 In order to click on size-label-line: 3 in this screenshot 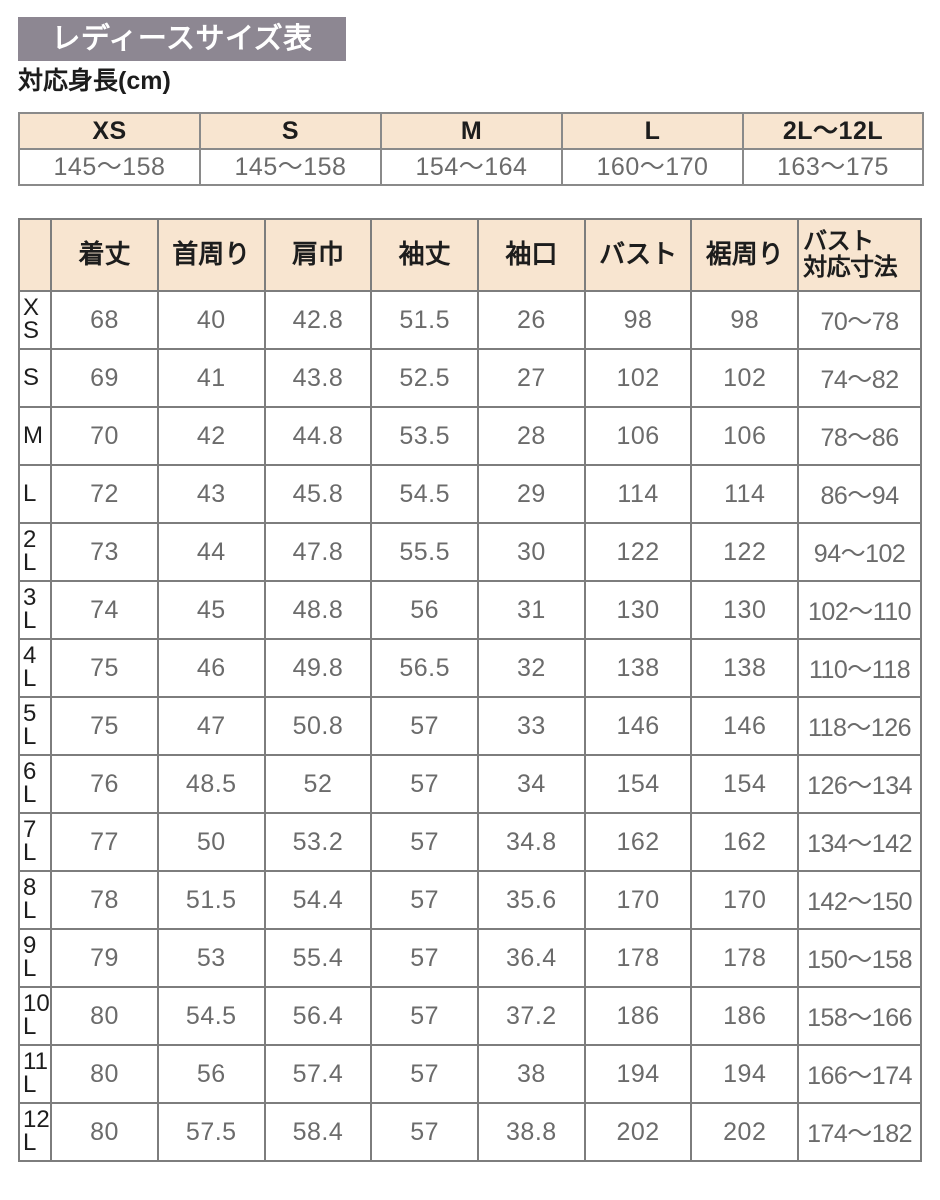, I will do `click(30, 598)`.